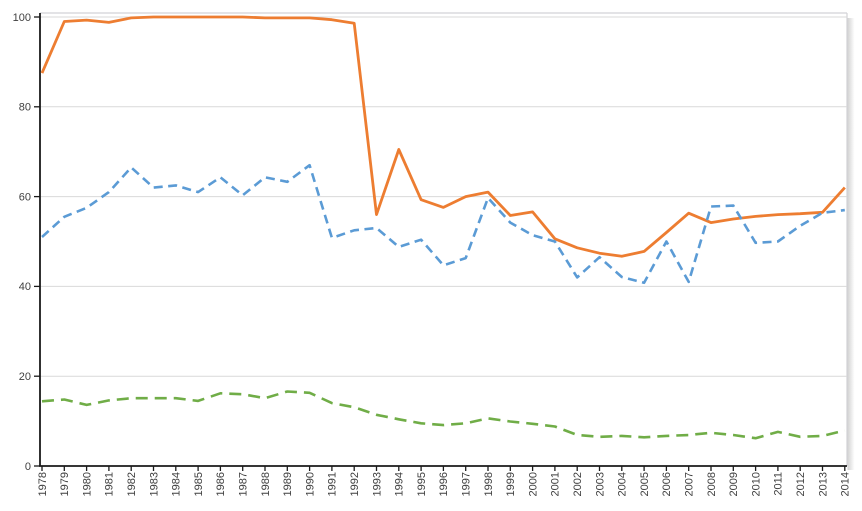 The height and width of the screenshot is (511, 862). I want to click on x-tick-label: 1995, so click(422, 484).